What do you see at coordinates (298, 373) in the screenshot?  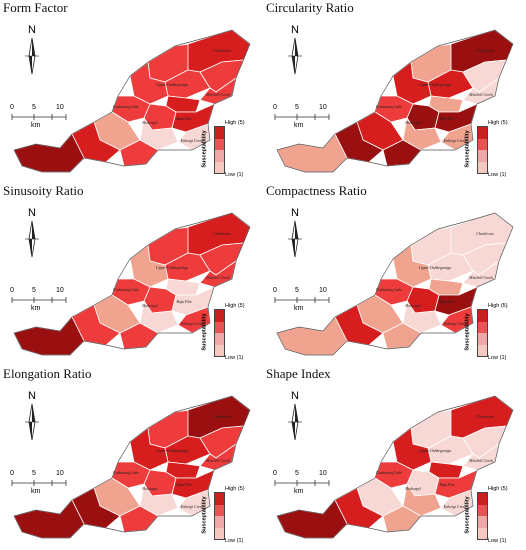 I see `panel-title: Shape Index` at bounding box center [298, 373].